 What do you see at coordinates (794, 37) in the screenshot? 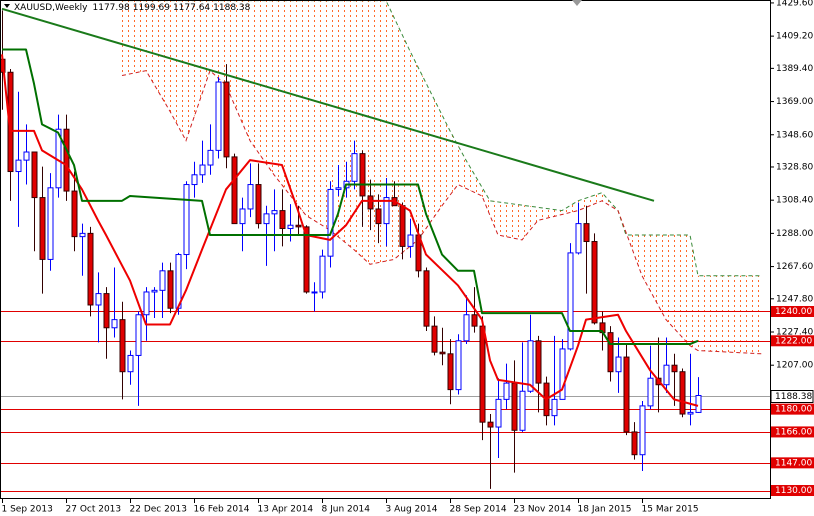
I see `y-tick-label: 1409.20` at bounding box center [794, 37].